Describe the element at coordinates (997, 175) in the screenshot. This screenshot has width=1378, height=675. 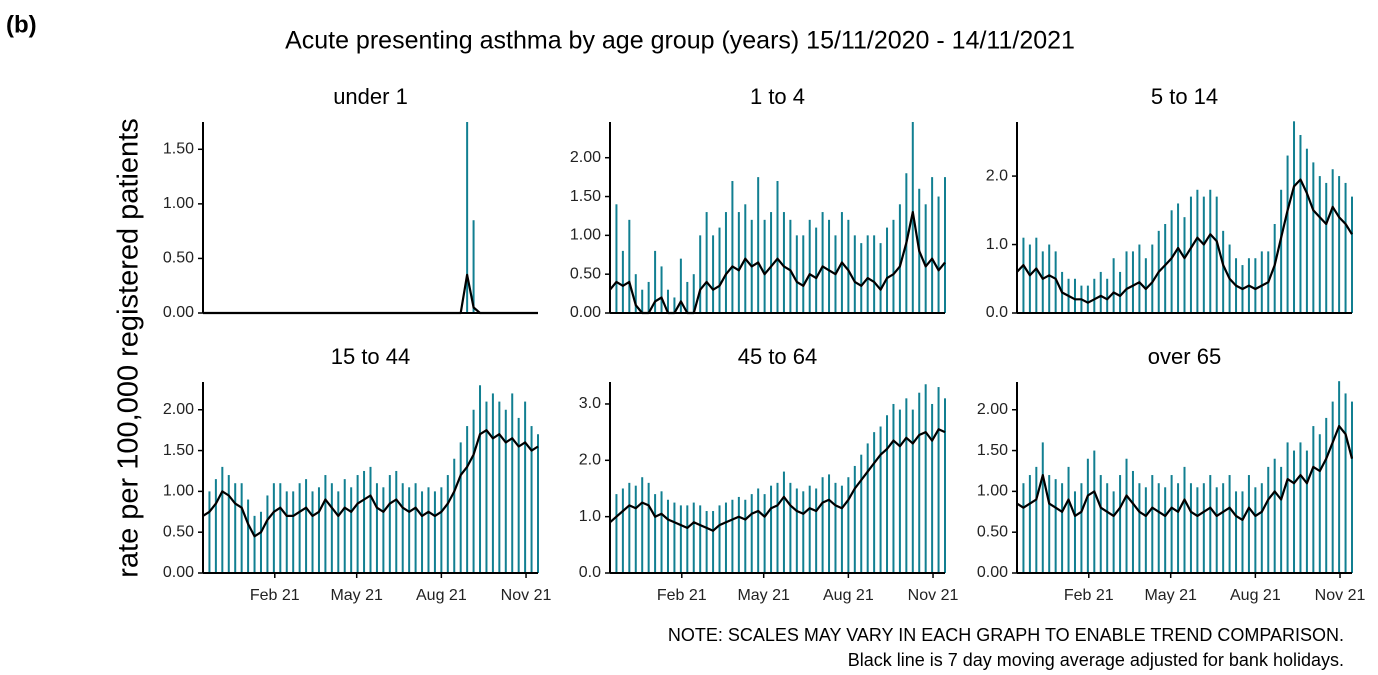
I see `y-tick-label: 2.0` at that location.